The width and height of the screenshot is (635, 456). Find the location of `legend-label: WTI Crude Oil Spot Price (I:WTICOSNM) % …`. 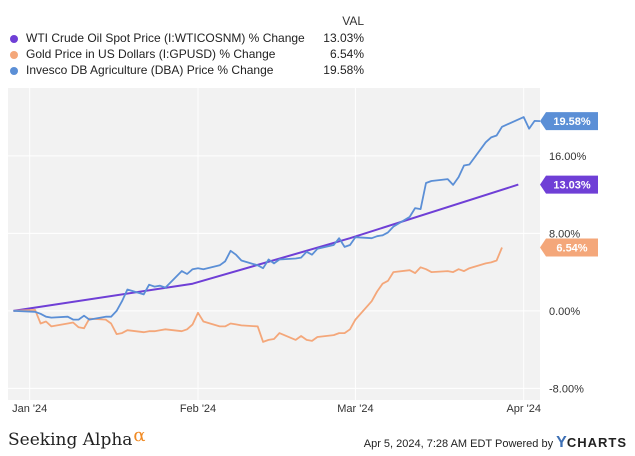

legend-label: WTI Crude Oil Spot Price (I:WTICOSNM) % … is located at coordinates (165, 38).